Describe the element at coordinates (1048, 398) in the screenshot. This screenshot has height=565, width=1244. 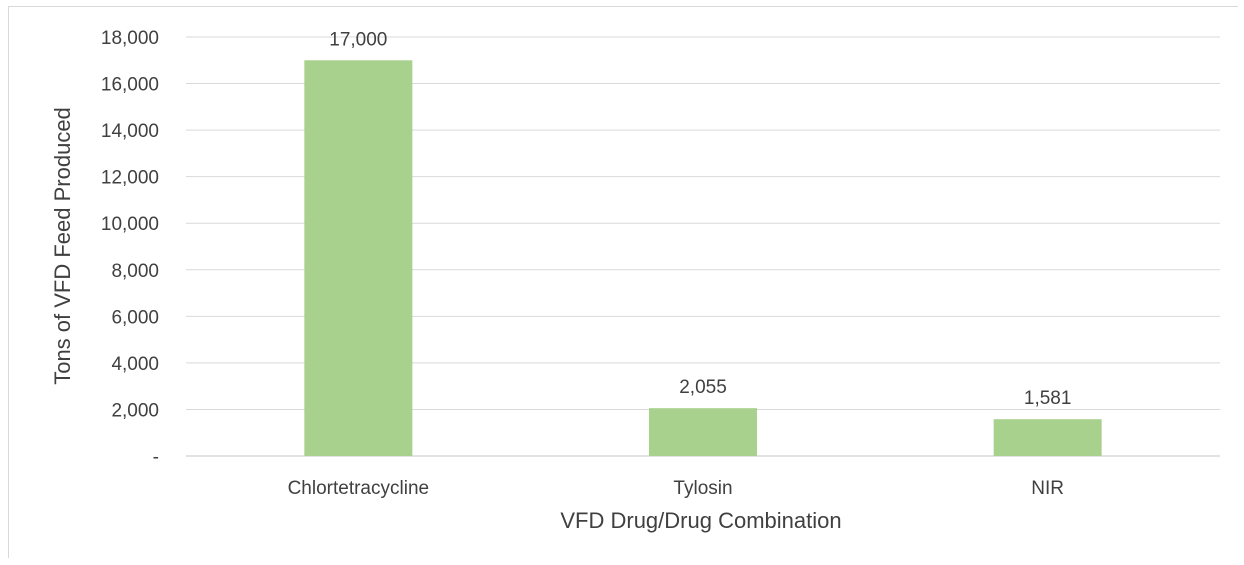
I see `data-label: 1,581` at that location.